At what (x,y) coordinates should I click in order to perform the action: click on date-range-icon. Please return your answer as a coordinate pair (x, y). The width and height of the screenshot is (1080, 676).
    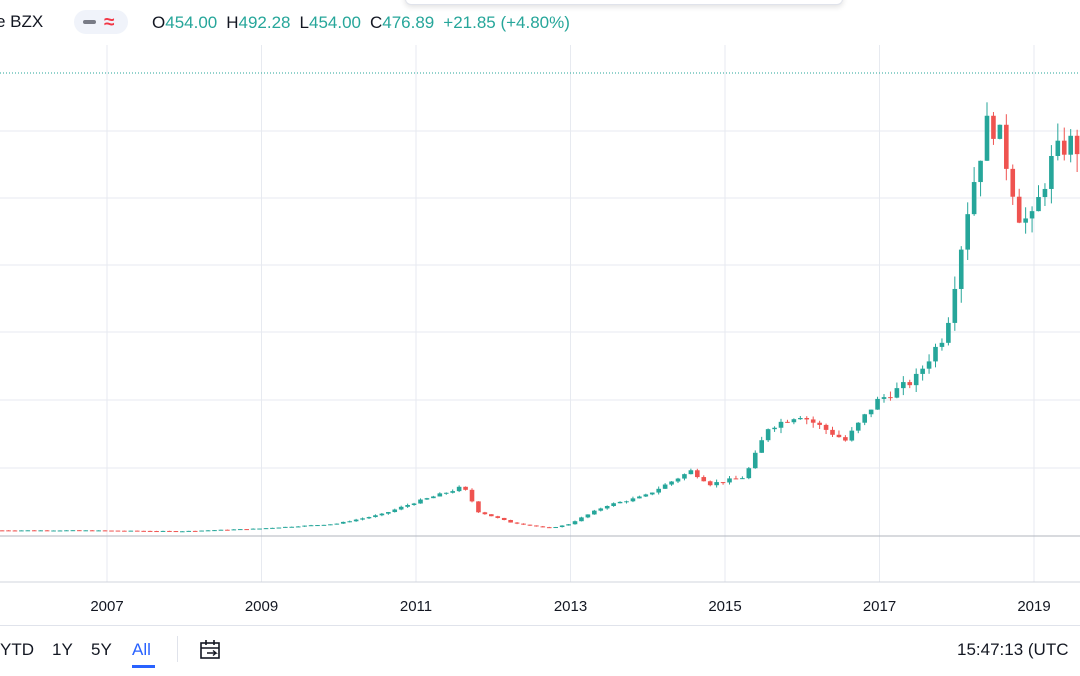
    Looking at the image, I should click on (211, 650).